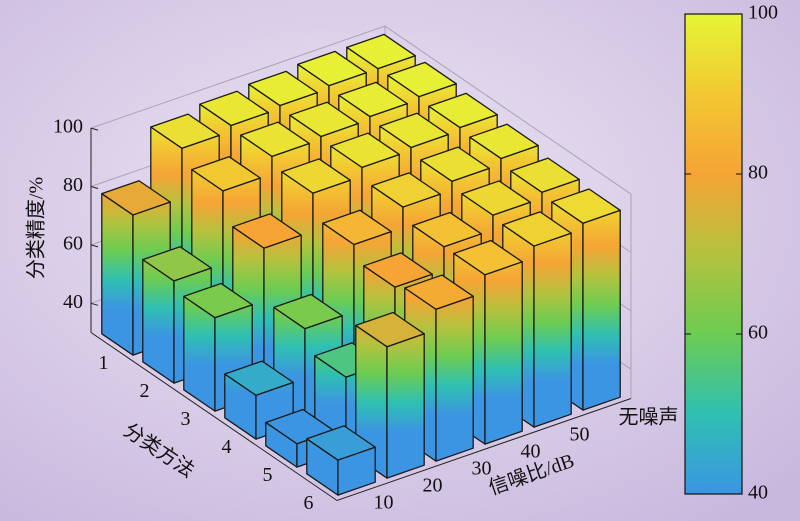 Image resolution: width=800 pixels, height=521 pixels. Describe the element at coordinates (68, 127) in the screenshot. I see `z-tick-label: 100` at that location.